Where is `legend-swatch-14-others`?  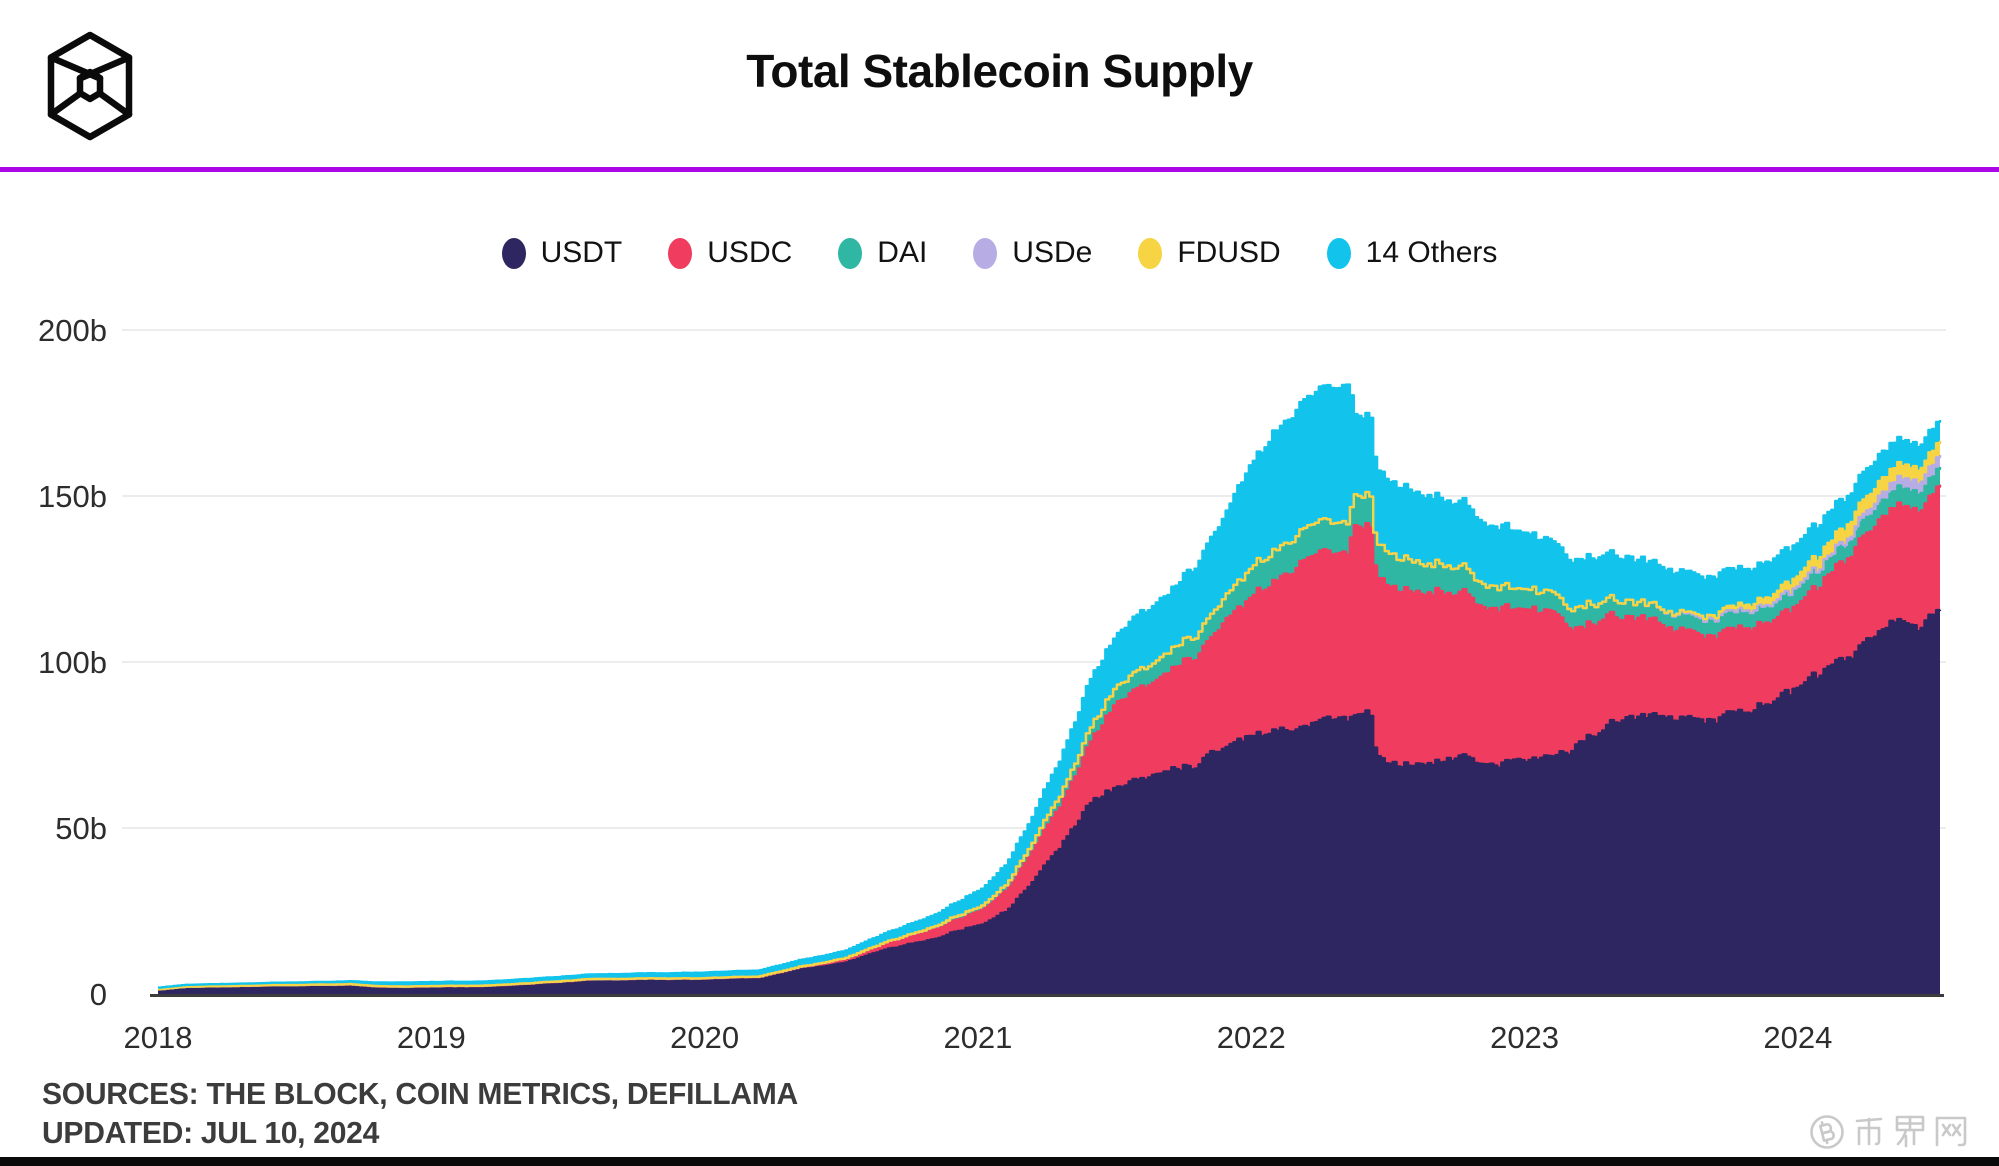
legend-swatch-14-others is located at coordinates (1338, 253).